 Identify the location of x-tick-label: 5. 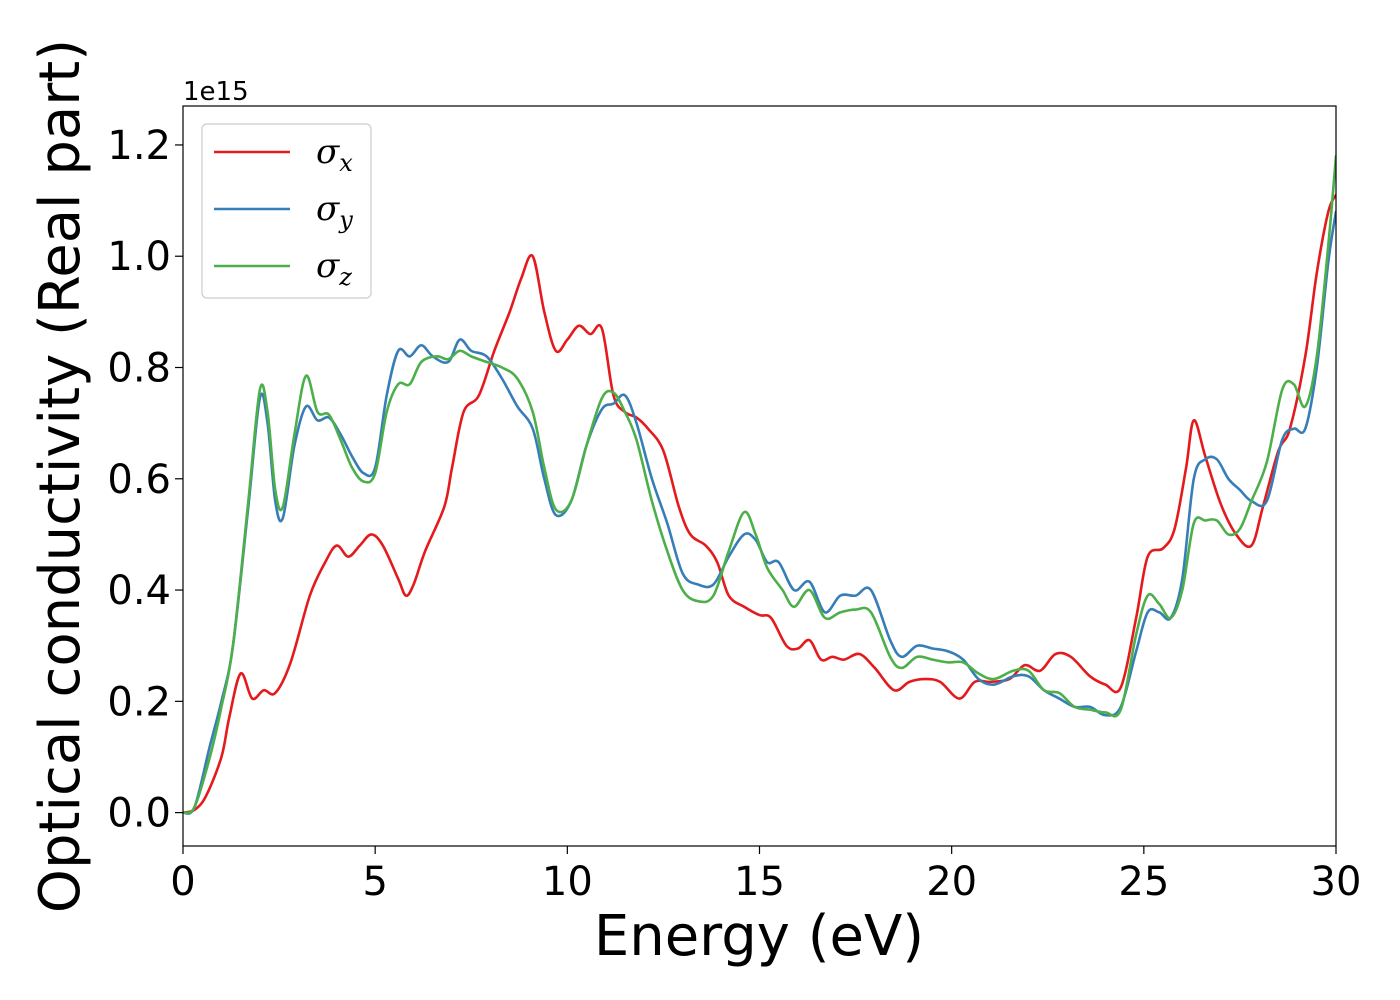
(374, 882).